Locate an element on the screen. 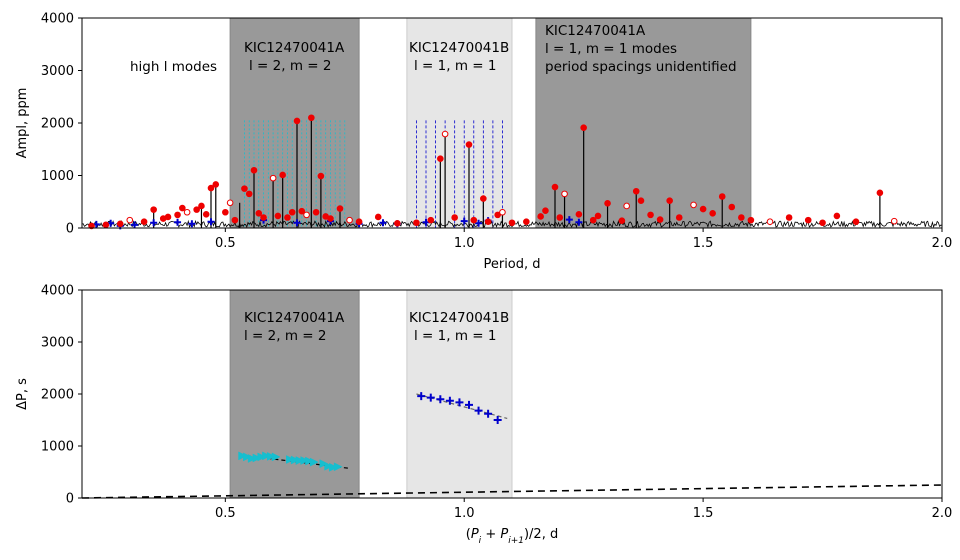 The image size is (960, 560). y-axis-label: ΔP, s is located at coordinates (22, 394).